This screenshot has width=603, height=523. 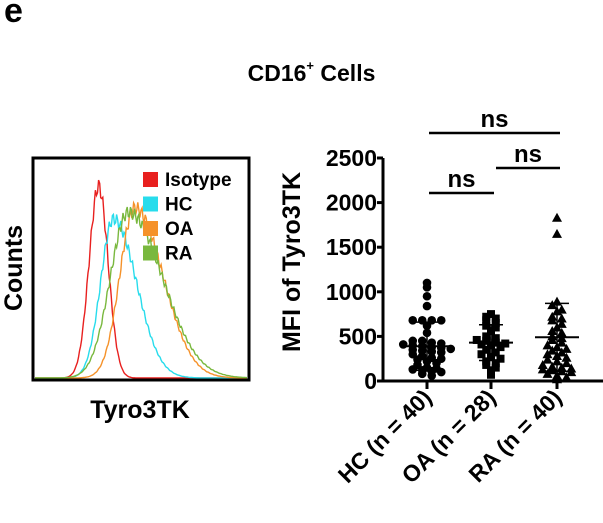 What do you see at coordinates (351, 292) in the screenshot?
I see `y-tick-label: 1000` at bounding box center [351, 292].